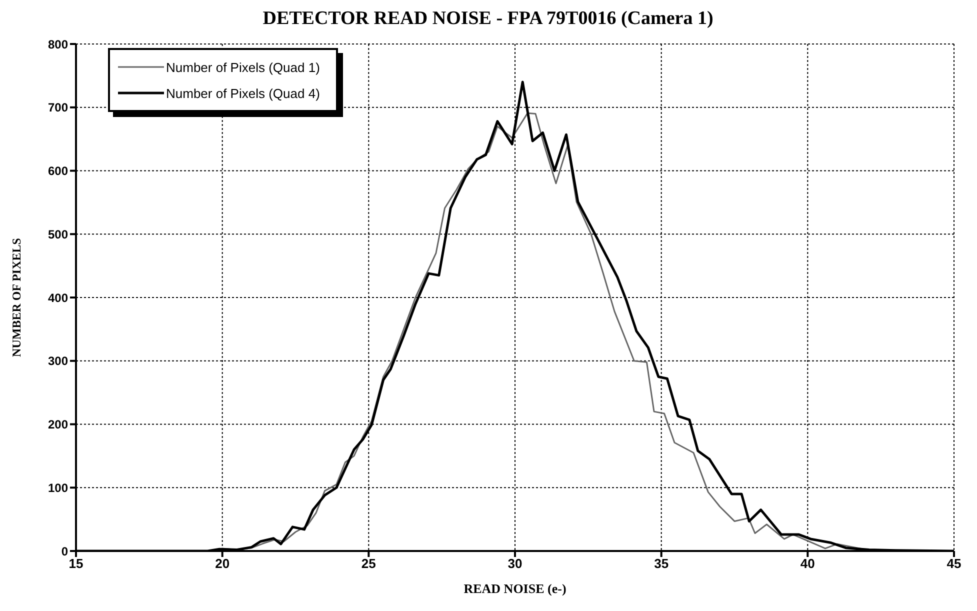 The width and height of the screenshot is (977, 611). What do you see at coordinates (58, 107) in the screenshot?
I see `y-tick-label: 700` at bounding box center [58, 107].